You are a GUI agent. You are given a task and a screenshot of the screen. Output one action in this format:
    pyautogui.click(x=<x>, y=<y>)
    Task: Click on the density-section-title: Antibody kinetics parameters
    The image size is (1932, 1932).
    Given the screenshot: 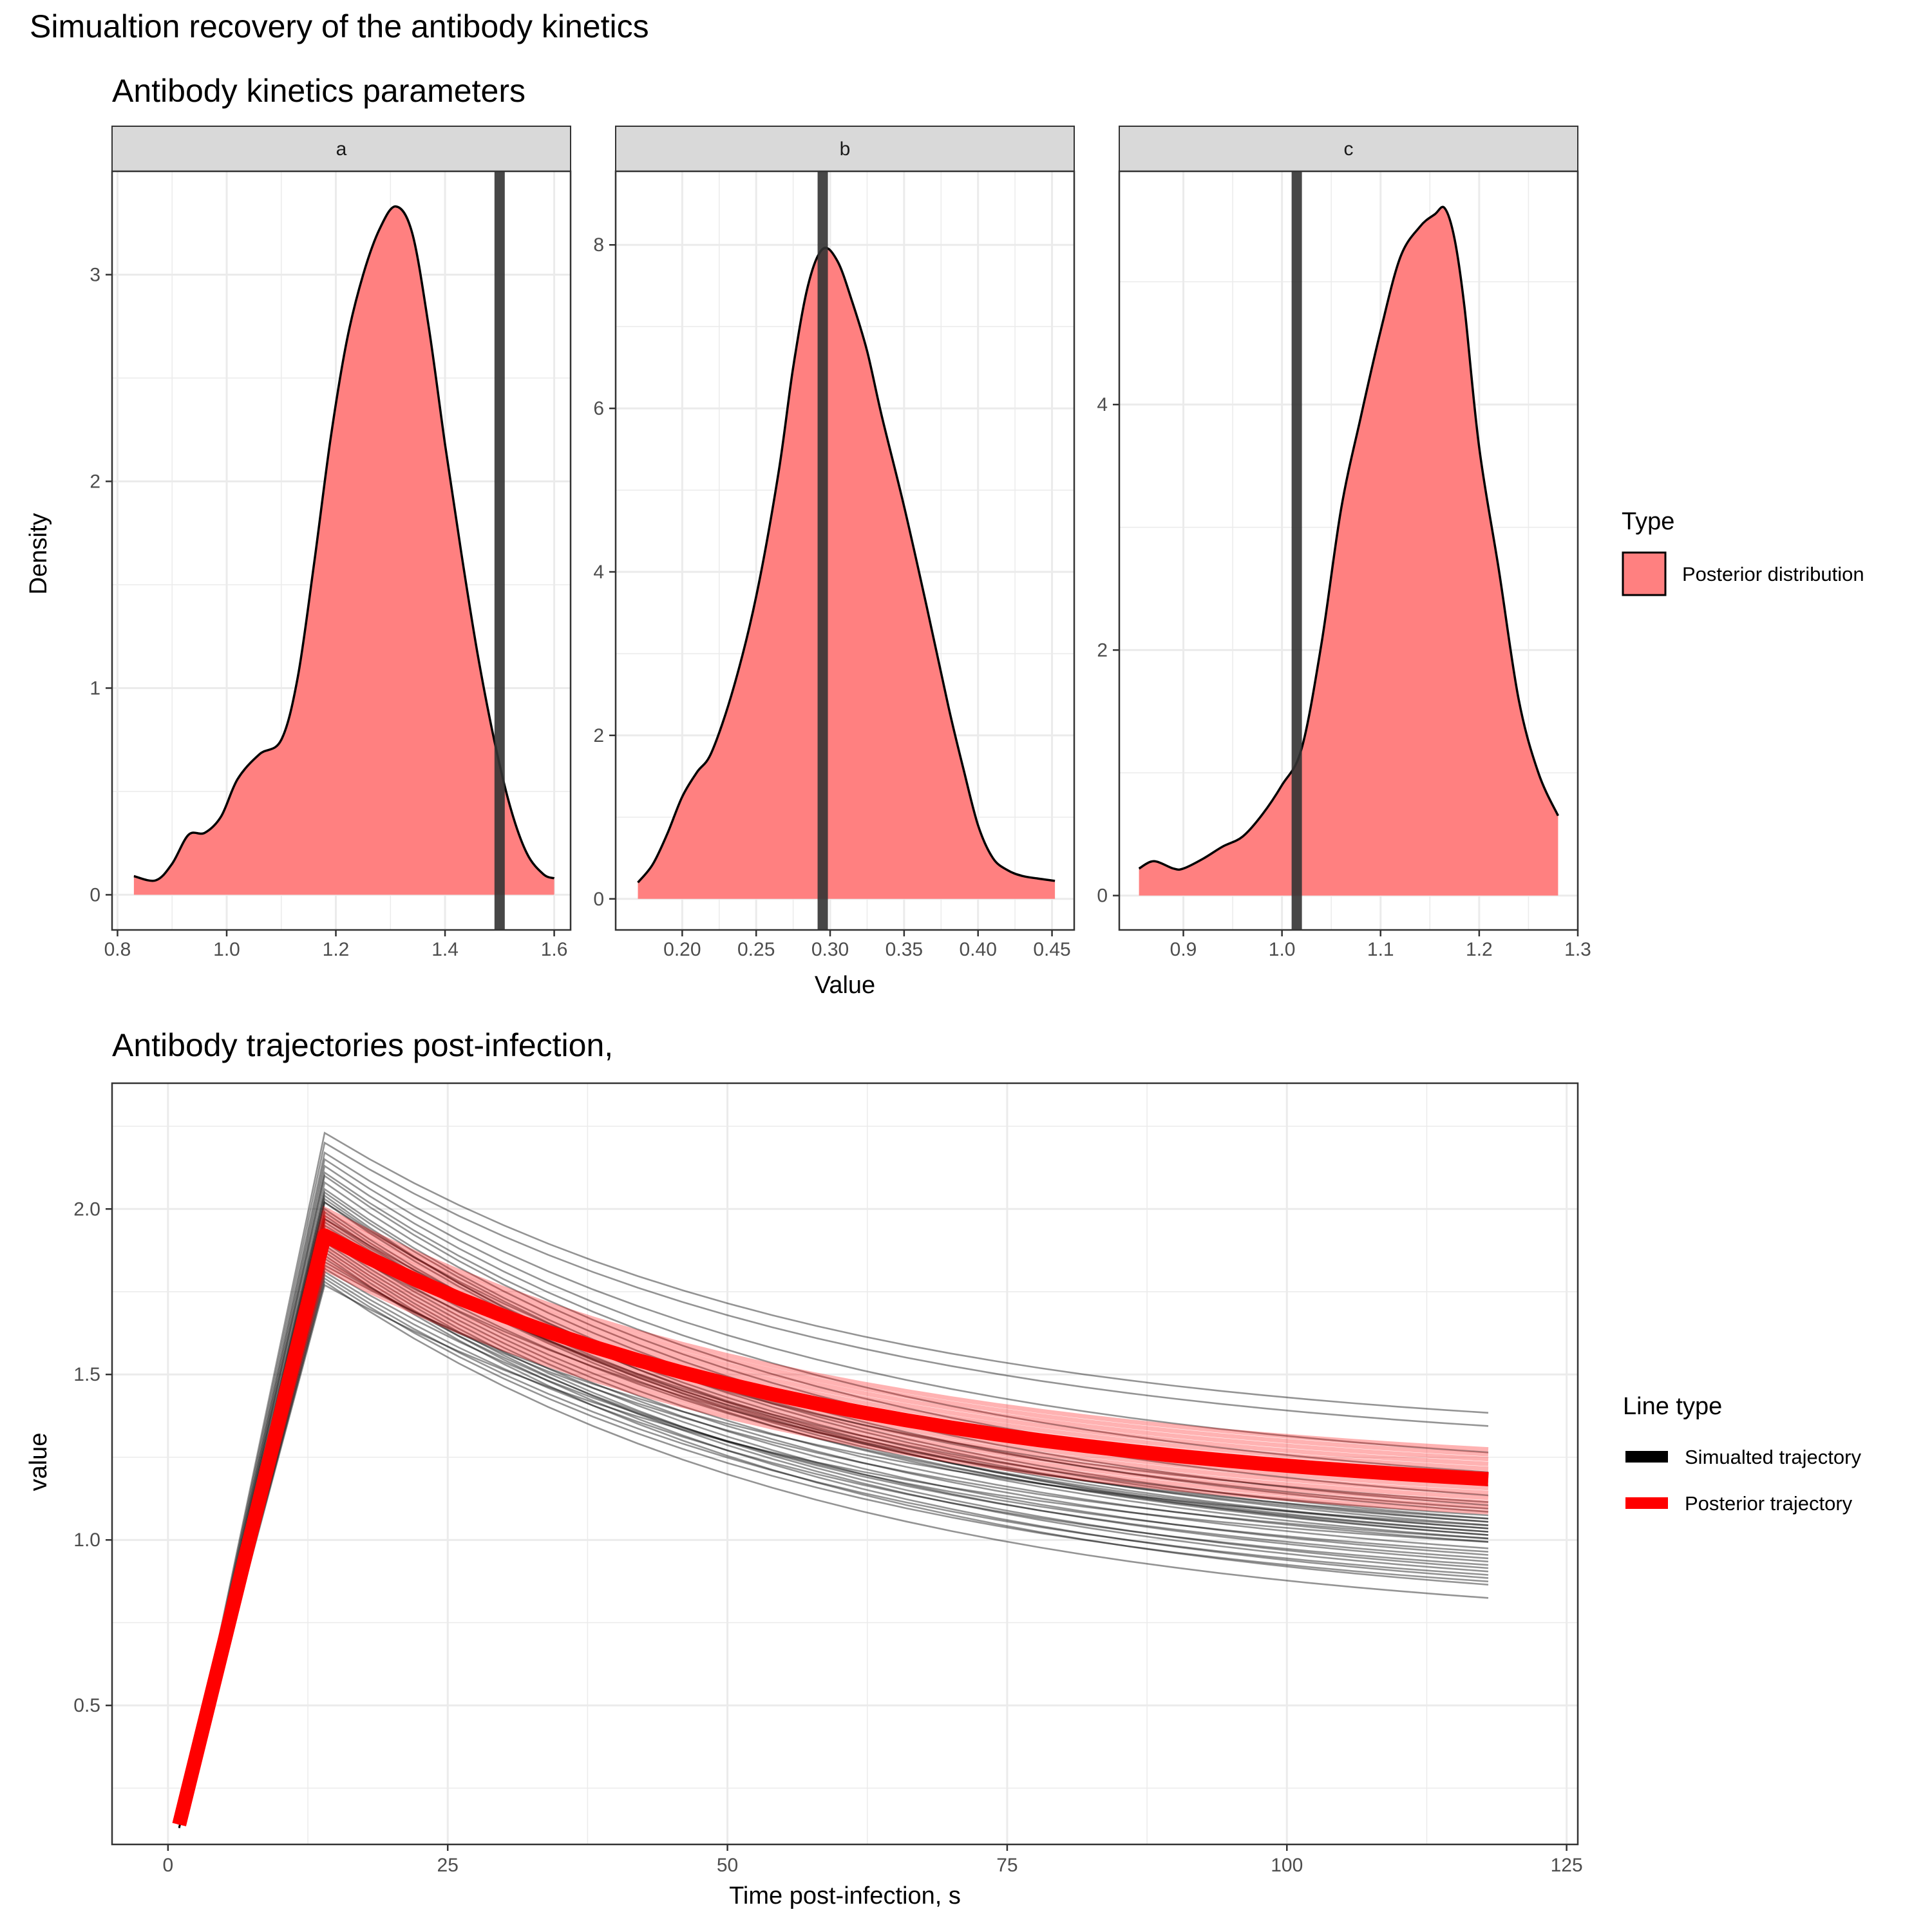 What is the action you would take?
    pyautogui.click(x=319, y=91)
    